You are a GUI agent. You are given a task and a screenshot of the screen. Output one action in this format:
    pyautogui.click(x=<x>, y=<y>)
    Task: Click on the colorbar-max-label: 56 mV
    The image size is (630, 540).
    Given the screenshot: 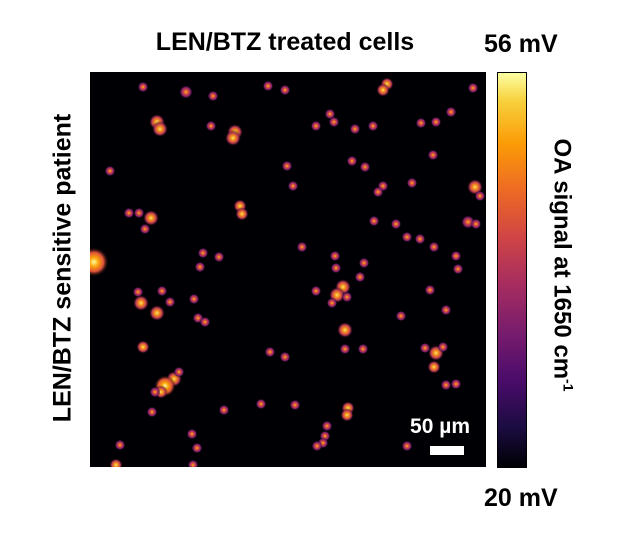 What is the action you would take?
    pyautogui.click(x=521, y=44)
    